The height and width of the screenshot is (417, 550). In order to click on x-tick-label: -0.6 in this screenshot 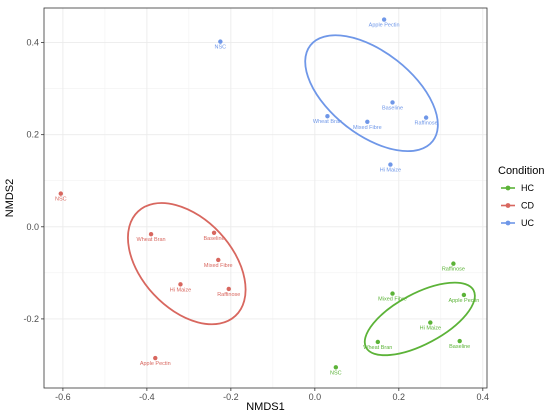, I will do `click(63, 397)`.